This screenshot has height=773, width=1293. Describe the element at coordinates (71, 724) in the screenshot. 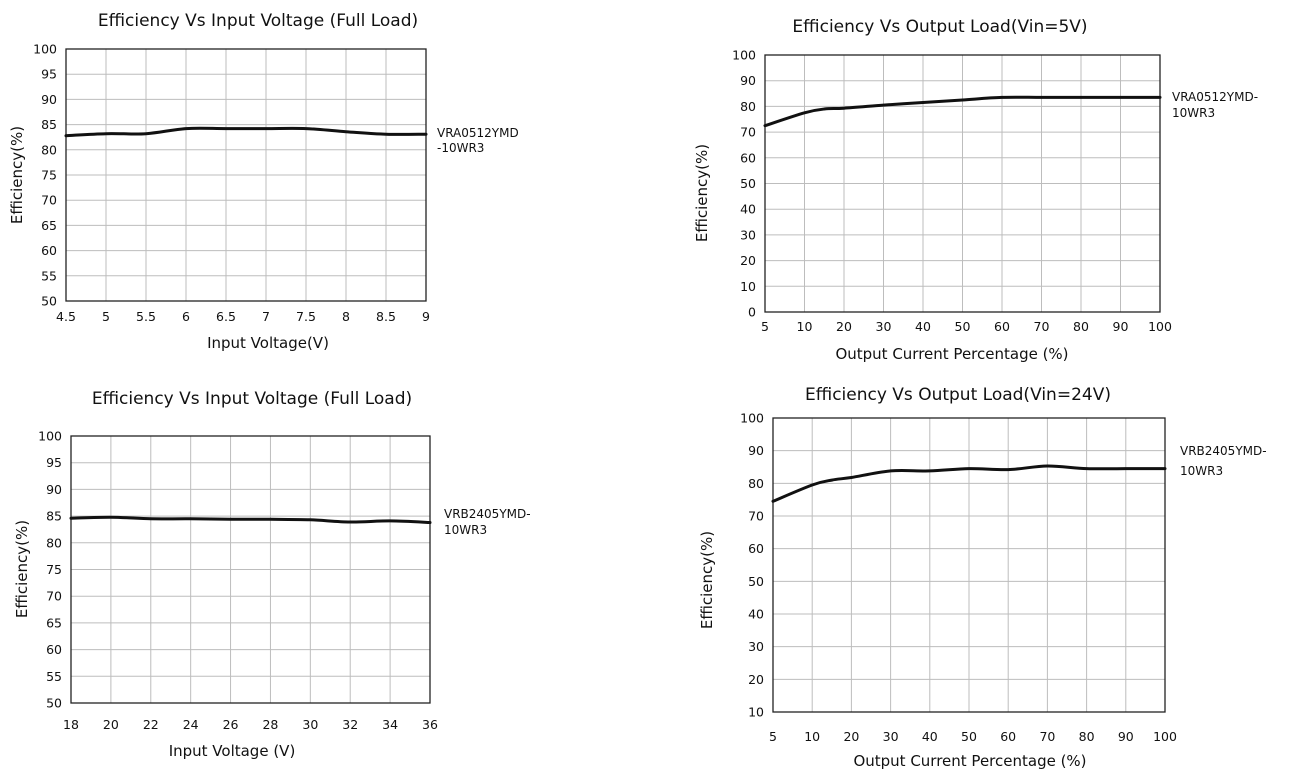

I see `x-tick-label: 18` at that location.